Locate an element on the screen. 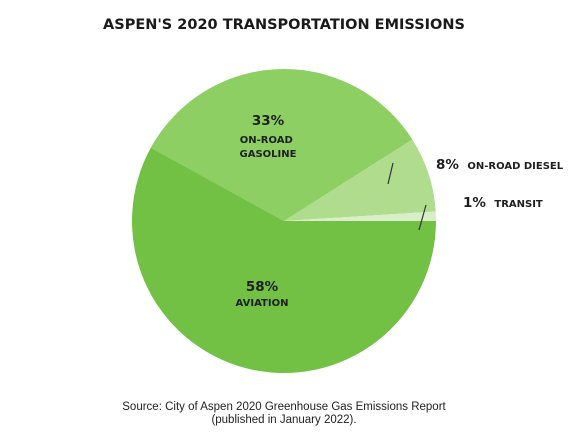 The width and height of the screenshot is (568, 440). aviation-name-label: AVIATION is located at coordinates (262, 303).